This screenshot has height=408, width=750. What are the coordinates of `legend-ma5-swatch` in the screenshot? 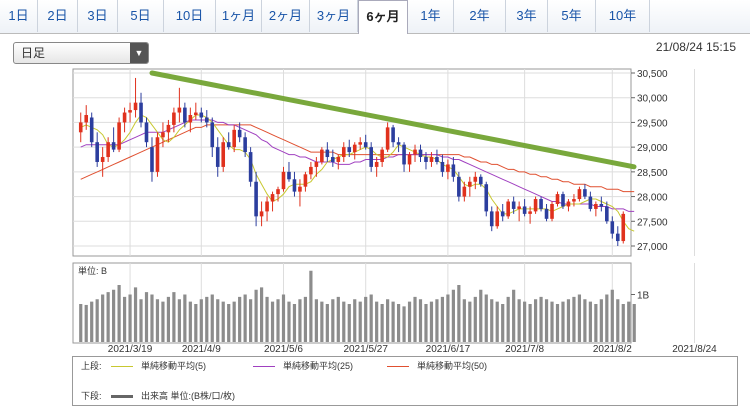 It's located at (122, 367).